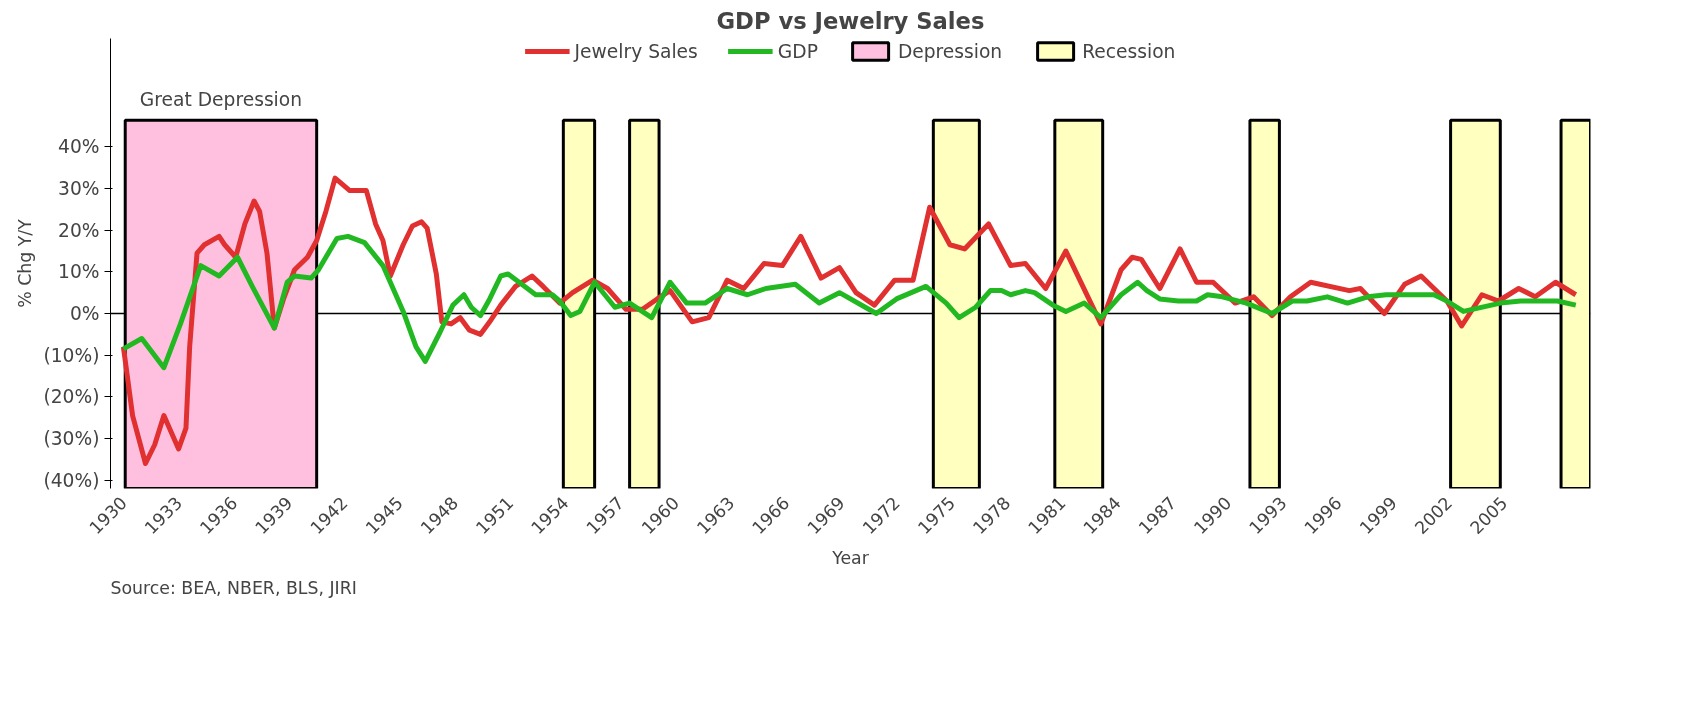  What do you see at coordinates (71, 397) in the screenshot?
I see `y-tick-label: (20%)` at bounding box center [71, 397].